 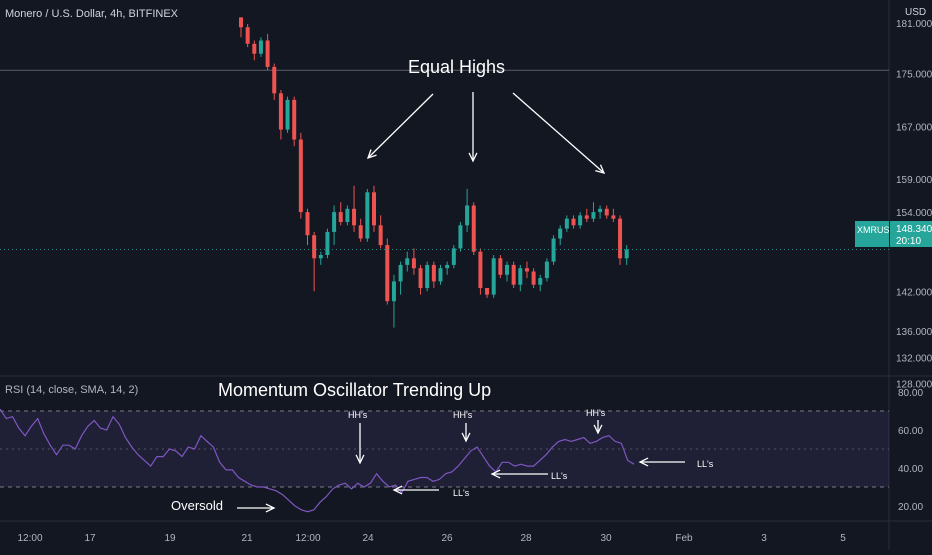 I want to click on price-tick-label: 132.000, so click(x=914, y=358).